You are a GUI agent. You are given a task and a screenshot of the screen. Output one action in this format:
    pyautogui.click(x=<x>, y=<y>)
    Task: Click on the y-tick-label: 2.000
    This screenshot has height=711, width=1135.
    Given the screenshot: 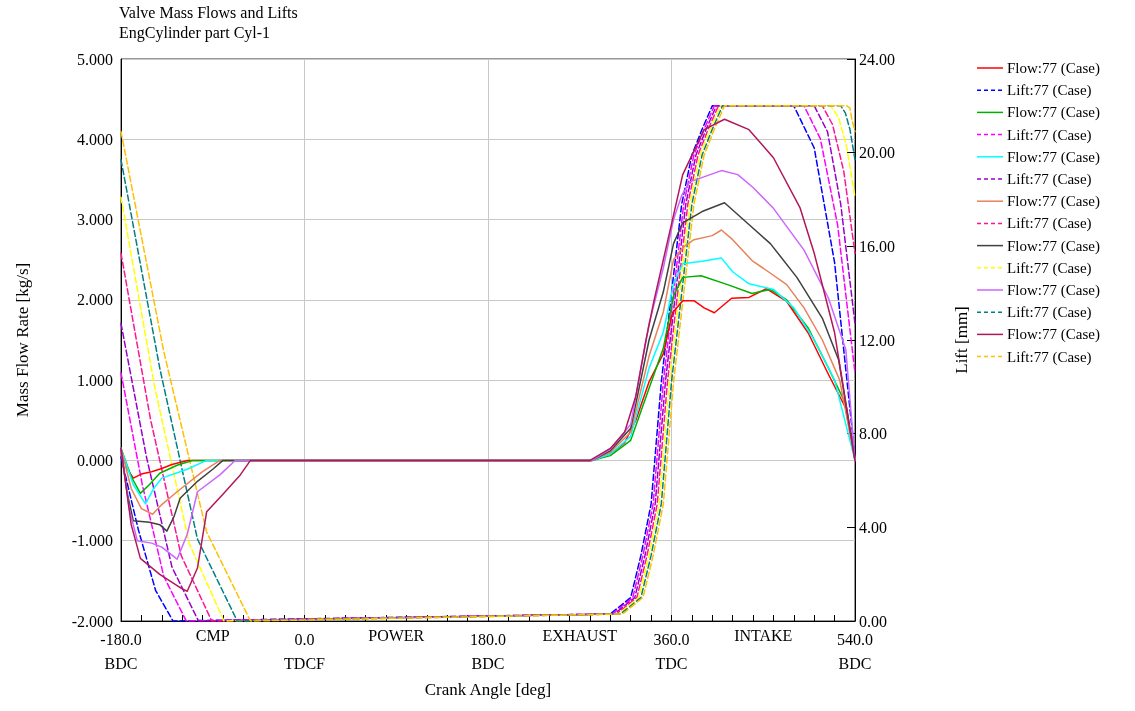 What is the action you would take?
    pyautogui.click(x=95, y=300)
    